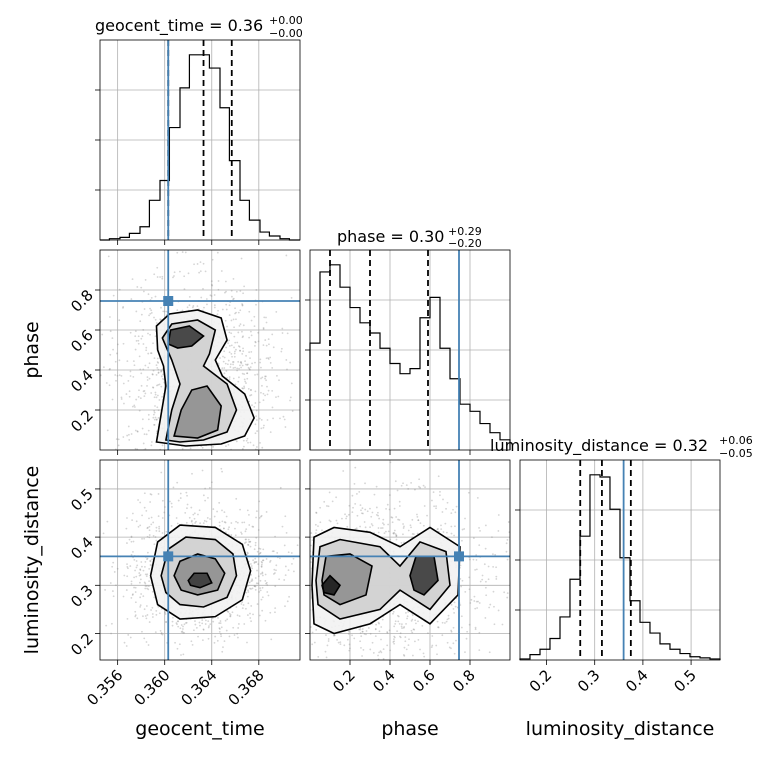 This screenshot has width=760, height=764. What do you see at coordinates (179, 26) in the screenshot?
I see `title-geocent-time: geocent_time = 0.36` at bounding box center [179, 26].